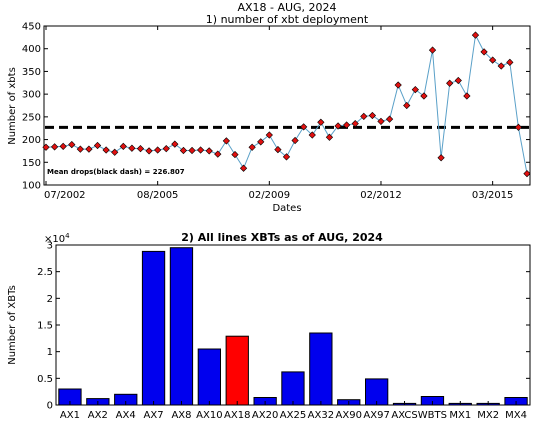 The image size is (537, 425). Describe the element at coordinates (31, 117) in the screenshot. I see `y-tick-label: 250` at that location.